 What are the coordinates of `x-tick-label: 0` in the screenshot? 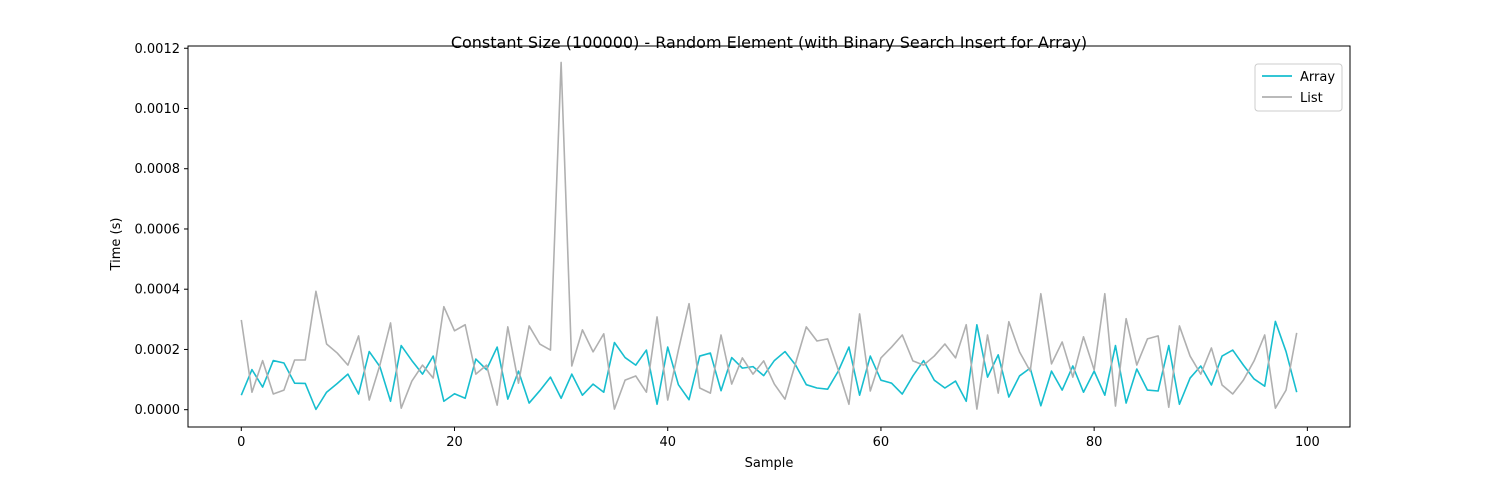 It's located at (241, 442).